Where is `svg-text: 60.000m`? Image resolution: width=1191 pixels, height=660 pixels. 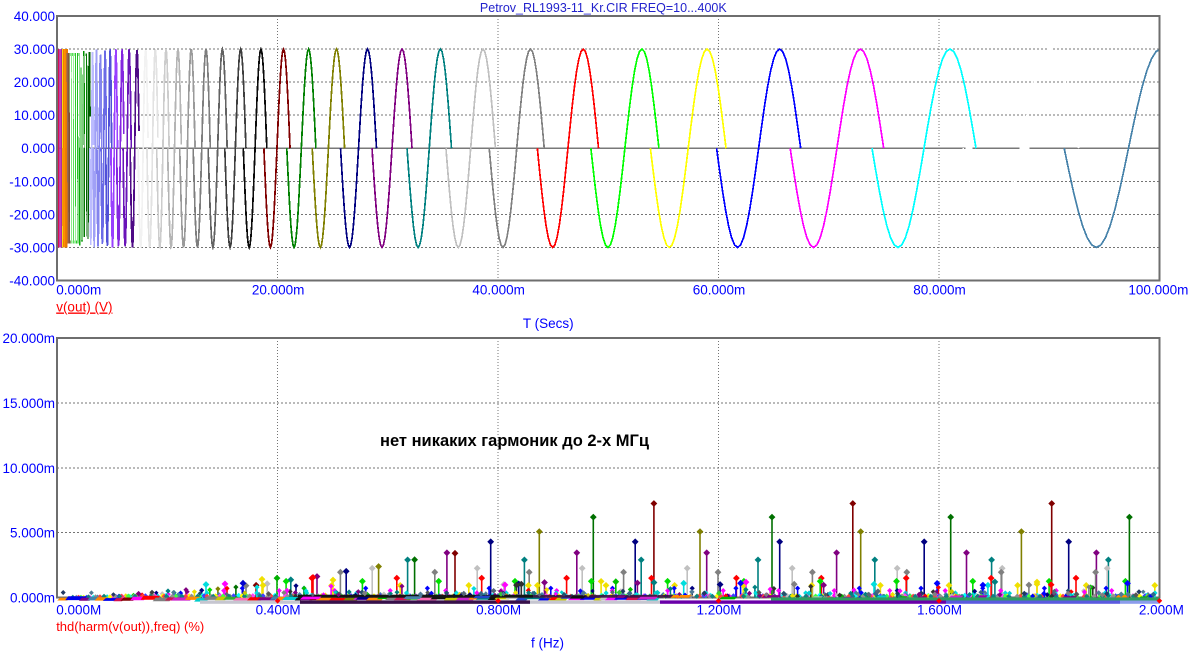
svg-text: 60.000m is located at coordinates (719, 290).